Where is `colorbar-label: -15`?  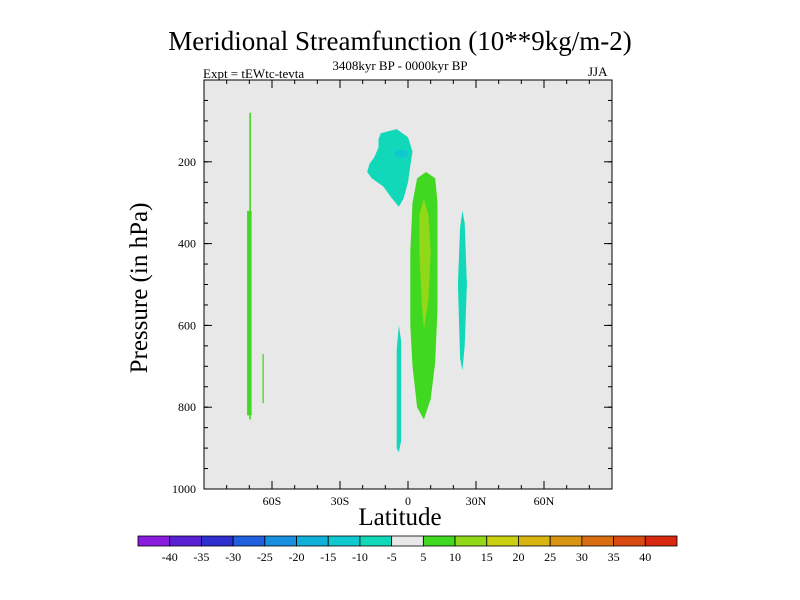 colorbar-label: -15 is located at coordinates (328, 557).